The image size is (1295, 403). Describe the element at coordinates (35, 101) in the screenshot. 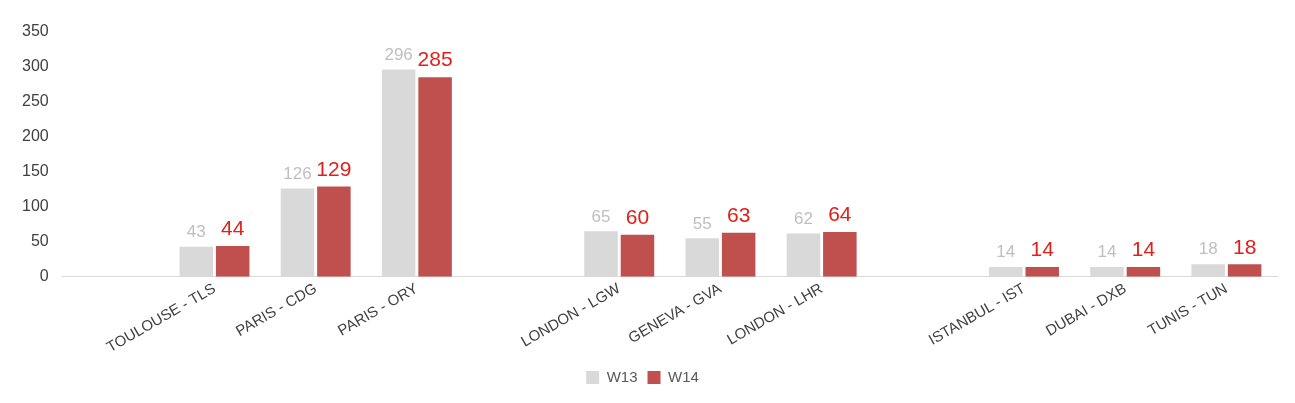

I see `y-tick-label: 250` at that location.